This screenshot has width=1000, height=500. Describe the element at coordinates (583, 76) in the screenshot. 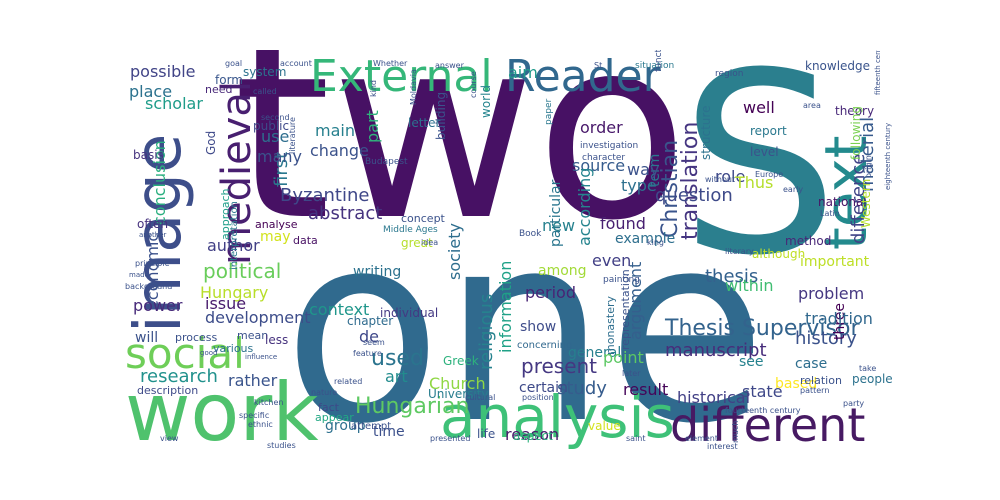

I see `word-reader: Reader` at that location.